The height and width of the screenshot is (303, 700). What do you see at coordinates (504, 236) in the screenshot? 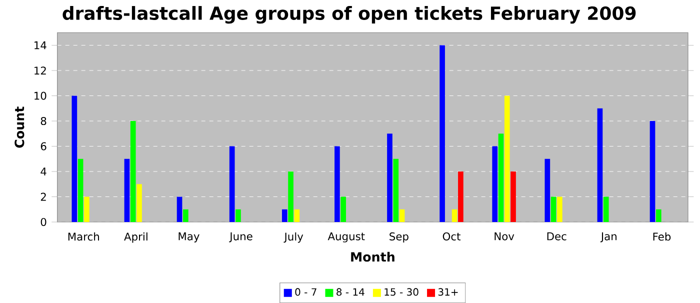
I see `x-tick-label: Nov` at bounding box center [504, 236].